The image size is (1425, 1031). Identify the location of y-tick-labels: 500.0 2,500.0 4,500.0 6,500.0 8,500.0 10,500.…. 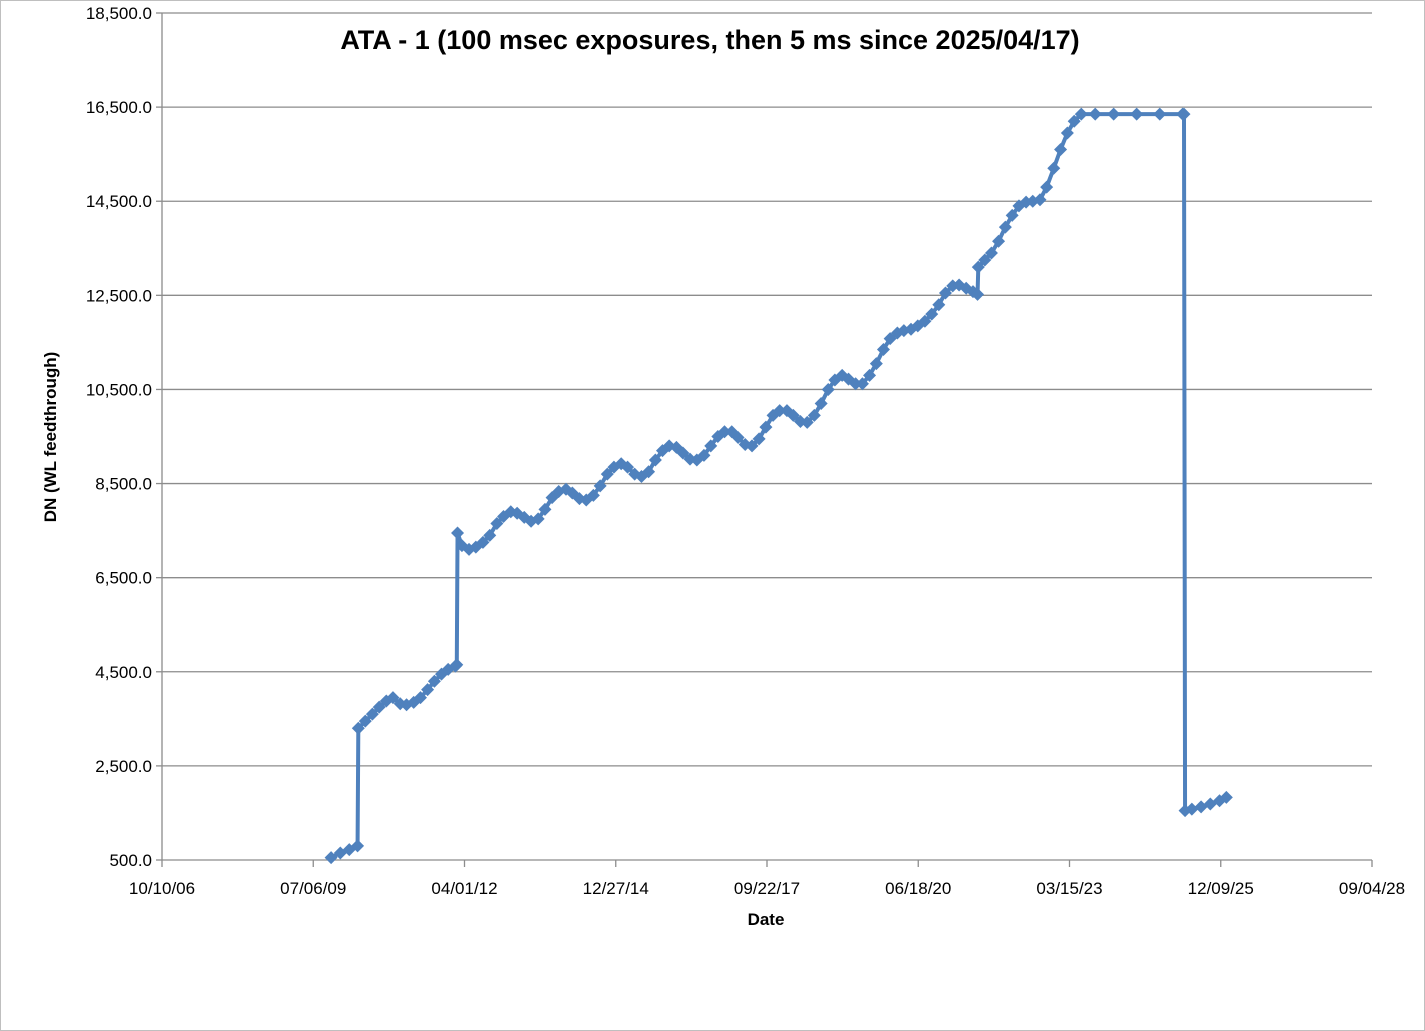
(119, 437).